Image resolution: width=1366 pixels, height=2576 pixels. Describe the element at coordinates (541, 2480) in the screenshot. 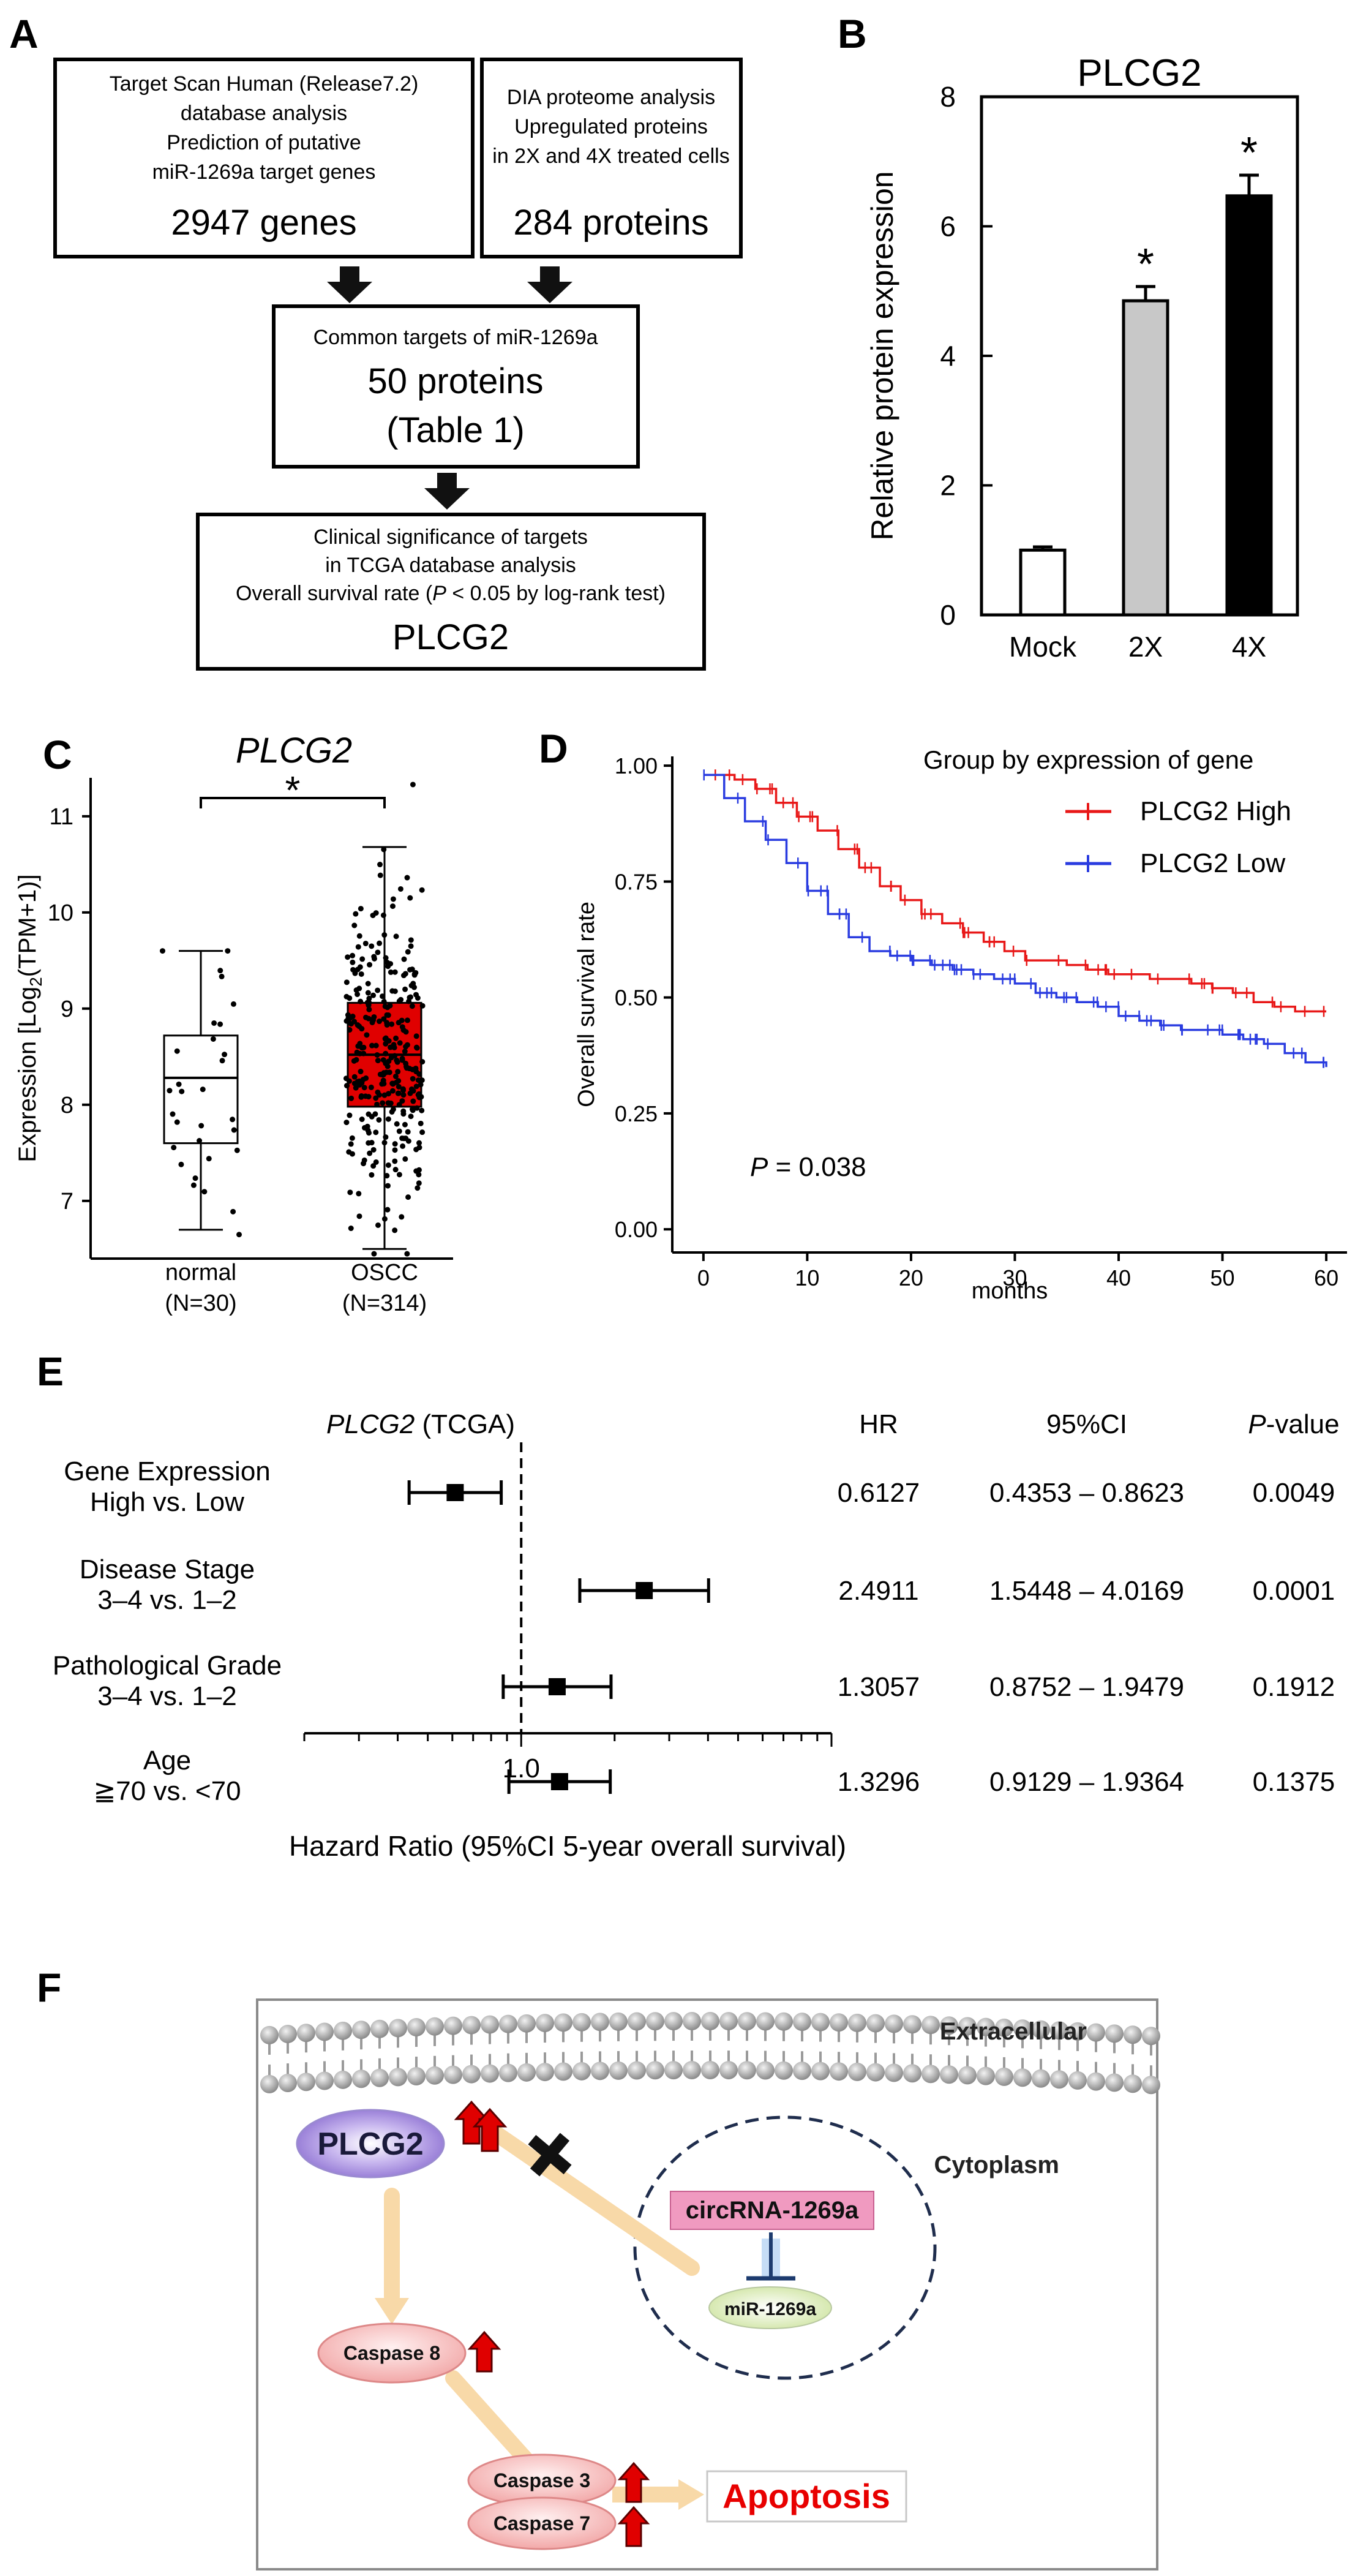

I see `caspase3-label: Caspase 3` at that location.